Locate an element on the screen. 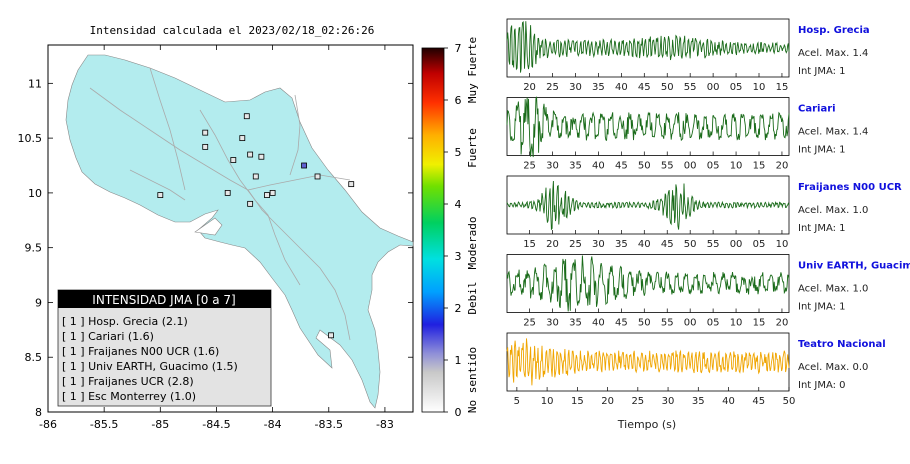 The width and height of the screenshot is (910, 464). y-tick-label: 10 is located at coordinates (35, 193).